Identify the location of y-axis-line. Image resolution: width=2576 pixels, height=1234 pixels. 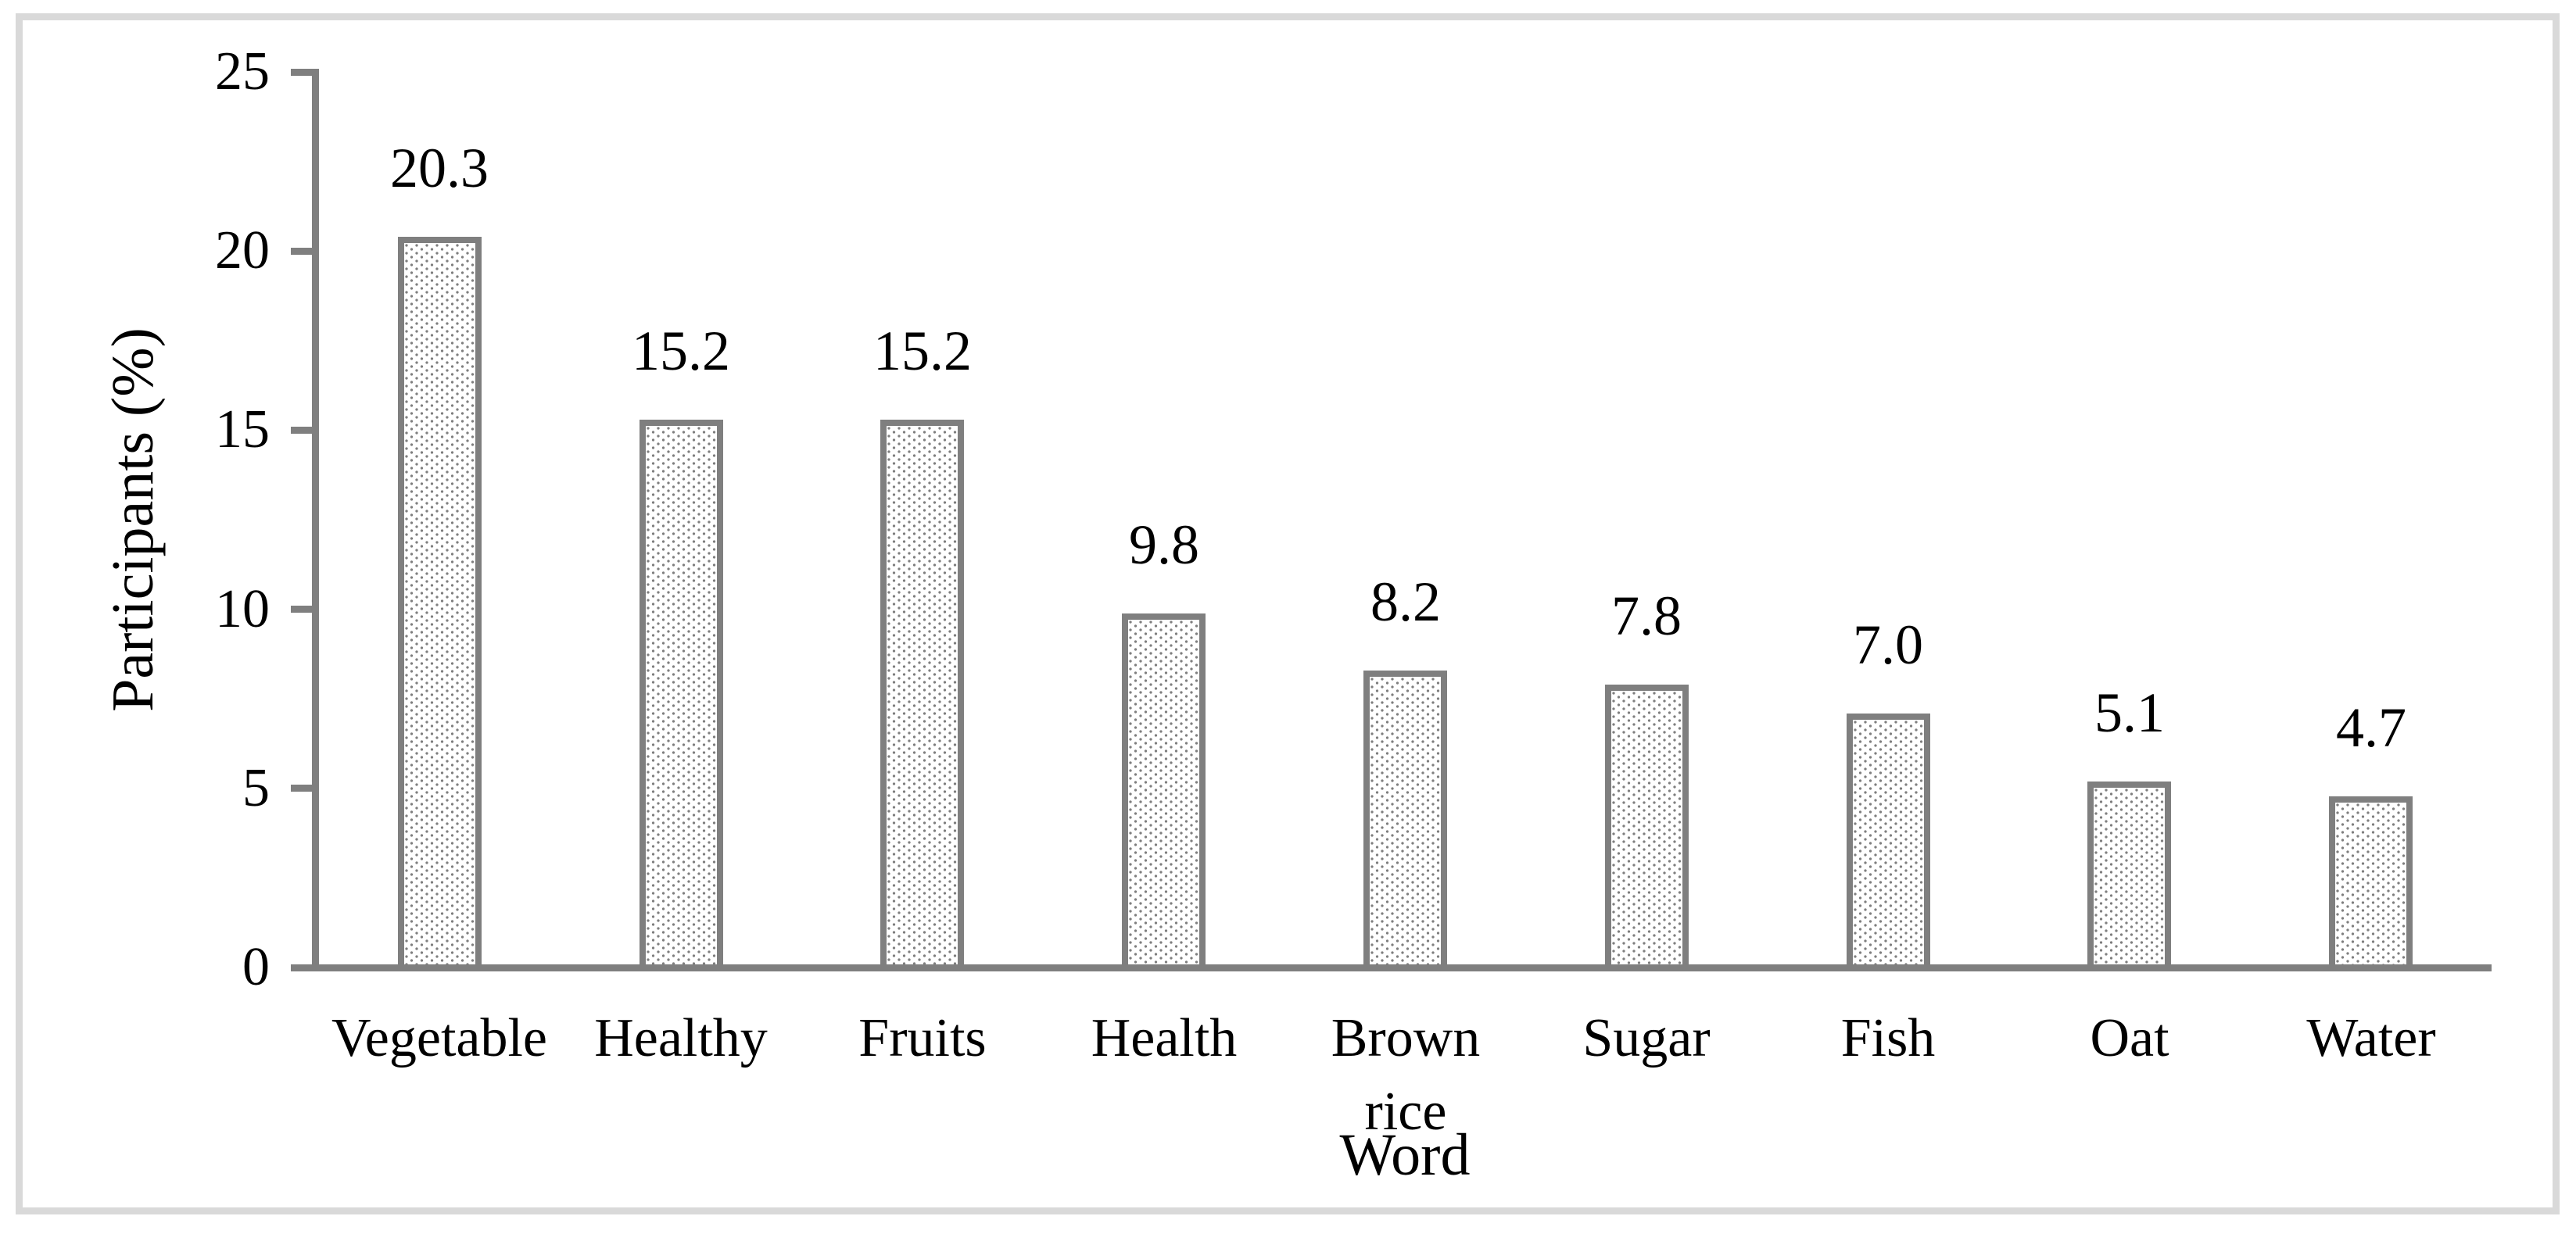
(315, 520).